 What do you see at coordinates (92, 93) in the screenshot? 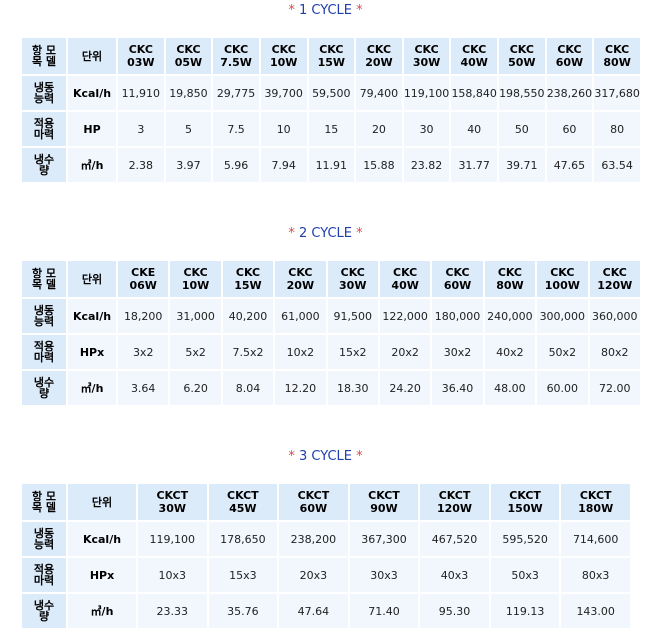
I see `unit-cell: Kcal/h` at bounding box center [92, 93].